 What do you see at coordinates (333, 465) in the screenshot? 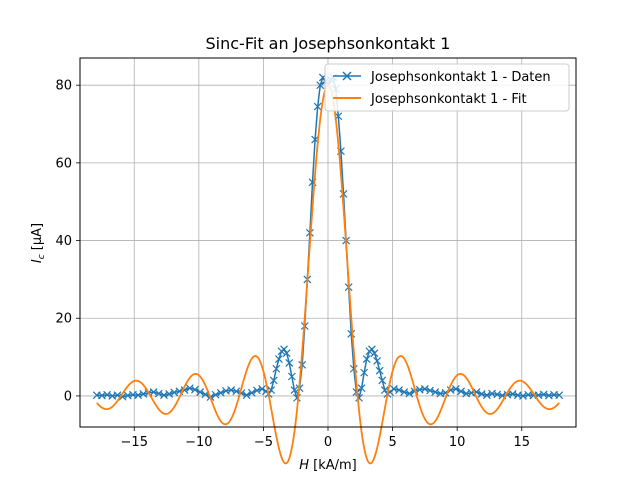
I see `x-axis-label-unit: [kA/m]` at bounding box center [333, 465].